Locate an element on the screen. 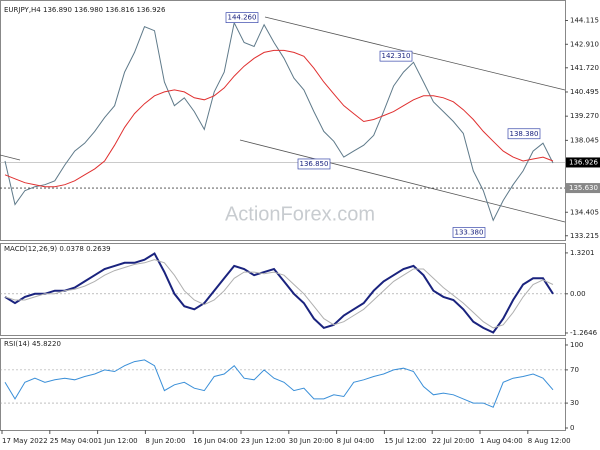 The image size is (600, 450). y-tick-label: 139.270 is located at coordinates (584, 116).